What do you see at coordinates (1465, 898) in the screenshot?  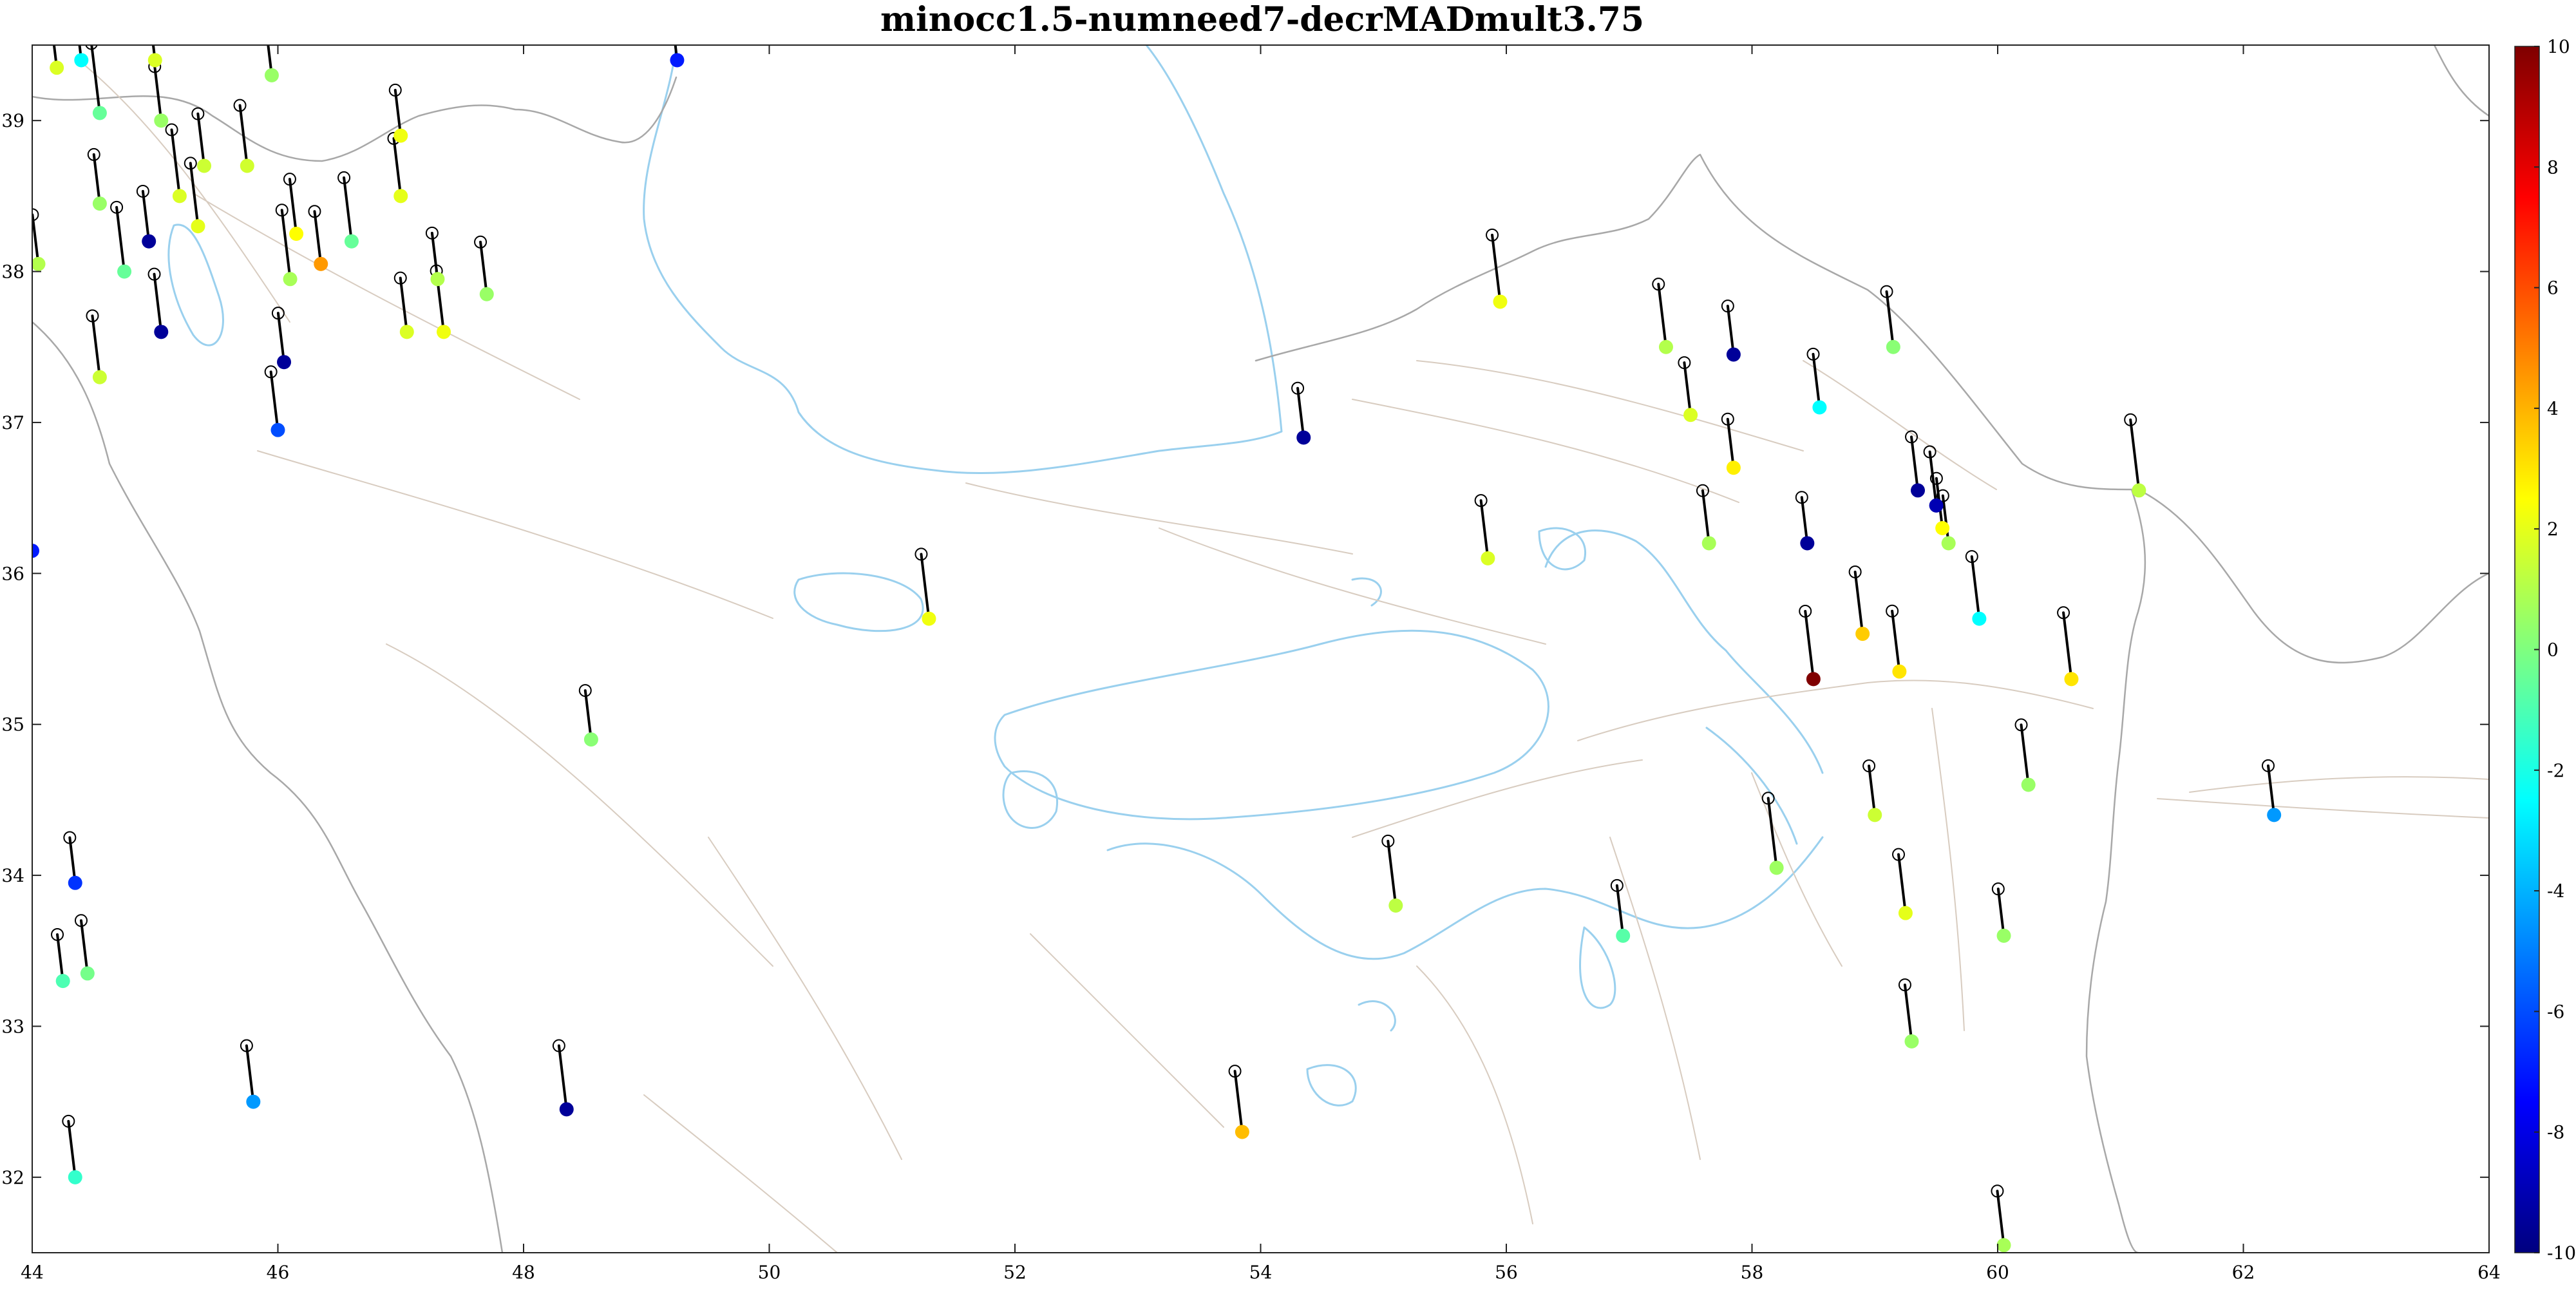 I see `lut-river` at bounding box center [1465, 898].